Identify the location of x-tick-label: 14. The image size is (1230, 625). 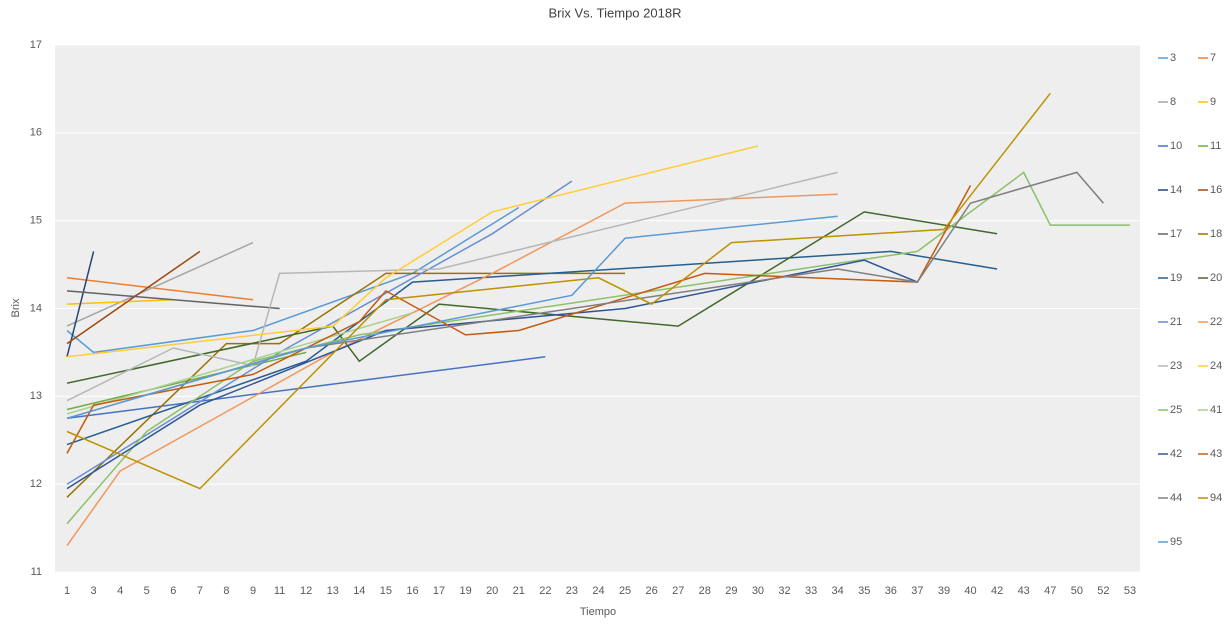
(359, 591).